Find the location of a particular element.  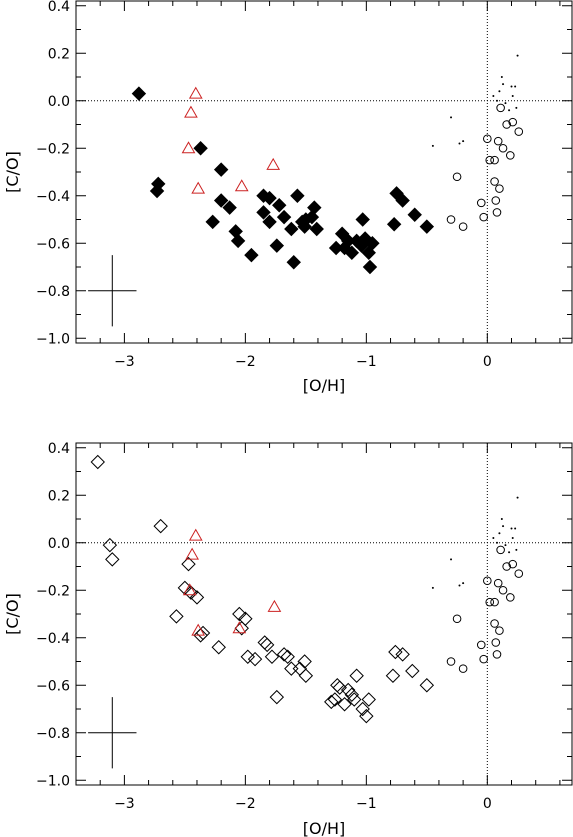

y-tick-label: 0.2 is located at coordinates (59, 54).